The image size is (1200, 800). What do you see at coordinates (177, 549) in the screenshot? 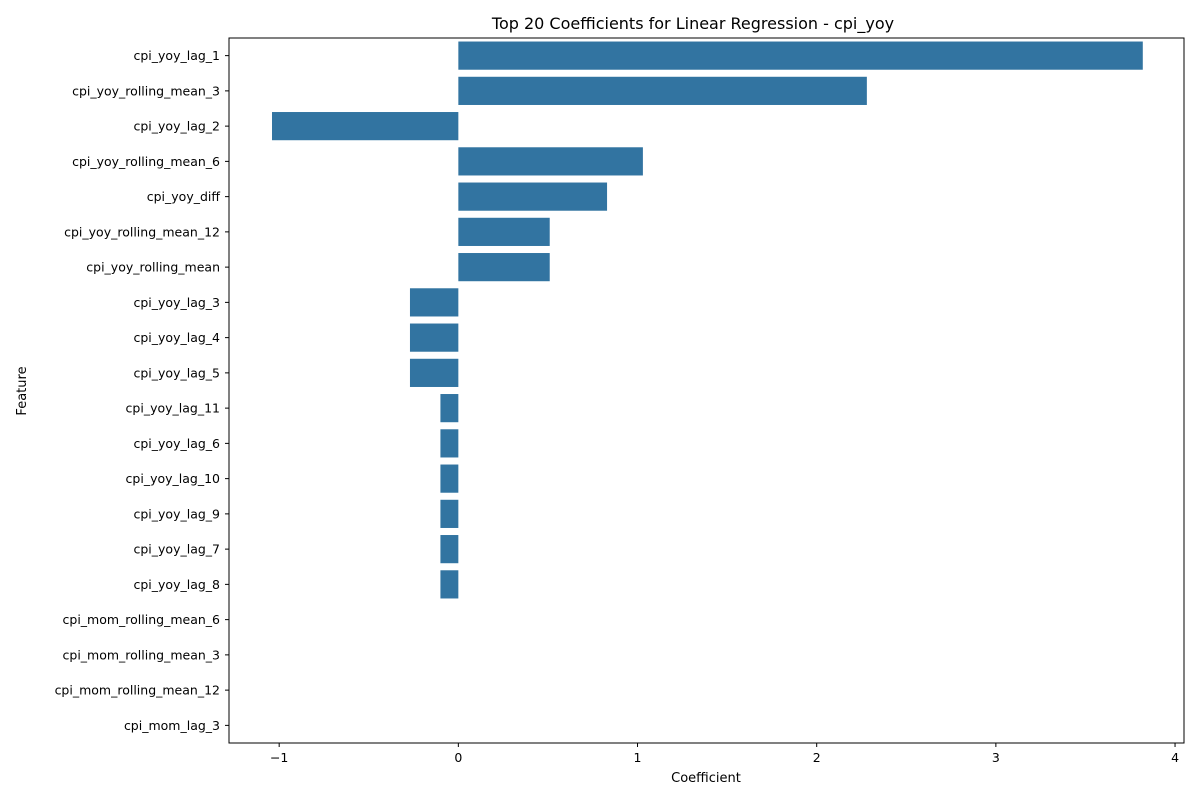
I see `y-tick-label: cpi_yoy_lag_7` at bounding box center [177, 549].